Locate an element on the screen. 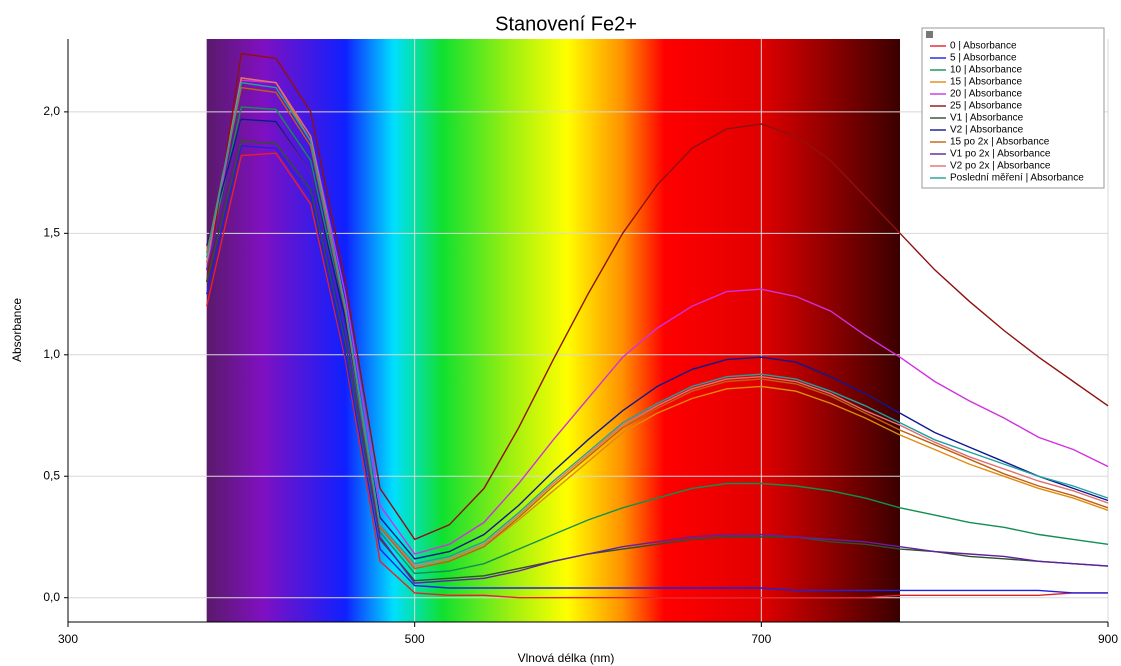 Image resolution: width=1121 pixels, height=666 pixels. legend-label: 10 | Absorbance is located at coordinates (986, 70).